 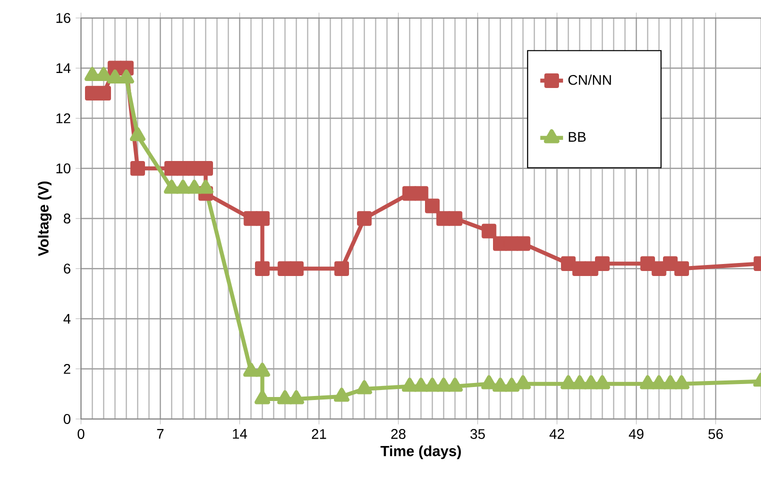 I want to click on x-tick-label: 0, so click(x=81, y=434).